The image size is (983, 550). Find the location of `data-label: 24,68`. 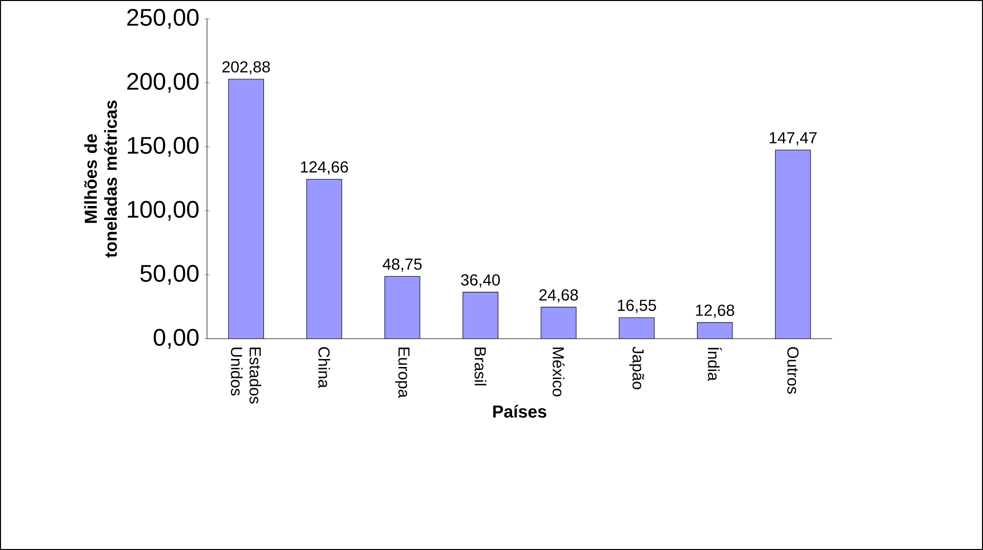

data-label: 24,68 is located at coordinates (558, 295).